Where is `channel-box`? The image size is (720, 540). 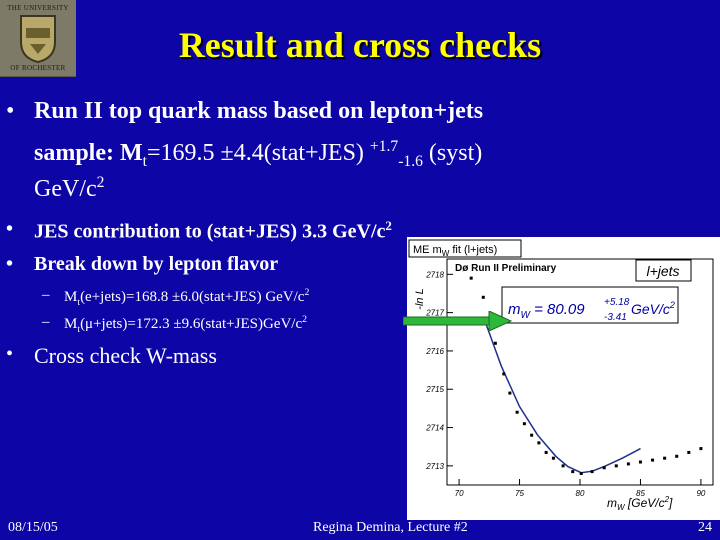 channel-box is located at coordinates (663, 270).